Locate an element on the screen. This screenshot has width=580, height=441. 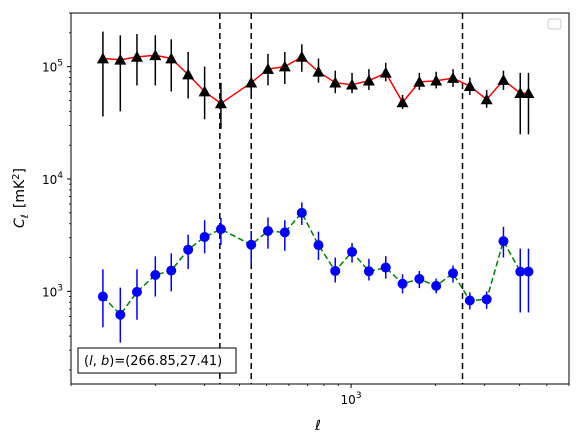
y-tick-label: 10⁴ is located at coordinates (52, 179).